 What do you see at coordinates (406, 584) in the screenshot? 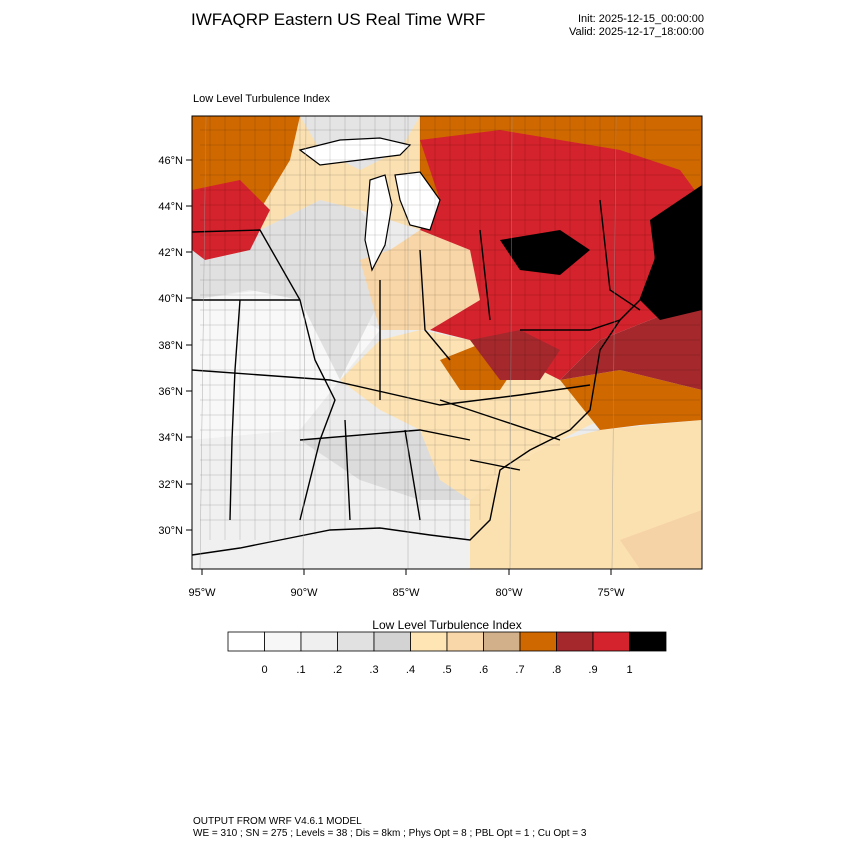
I see `longitude-axis: 95°W 90°W 85°W 80°W 75°W` at bounding box center [406, 584].